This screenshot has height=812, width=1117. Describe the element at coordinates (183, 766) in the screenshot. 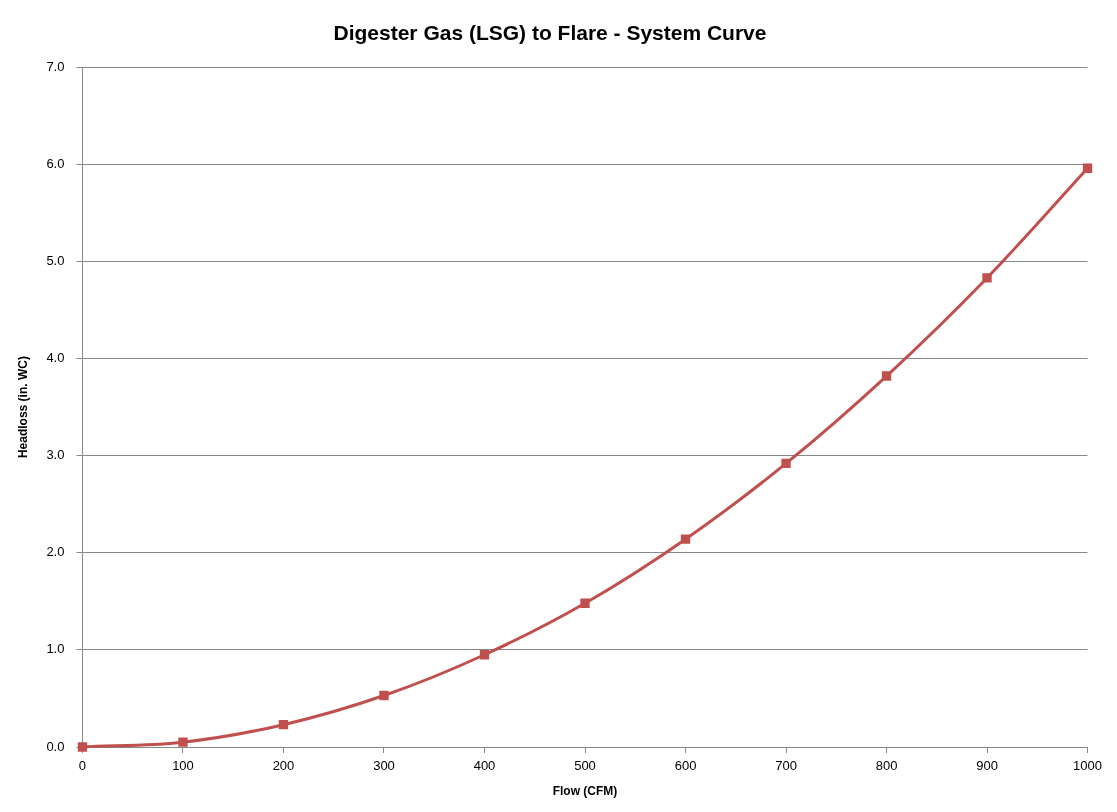

I see `x-tick-label: 100` at that location.